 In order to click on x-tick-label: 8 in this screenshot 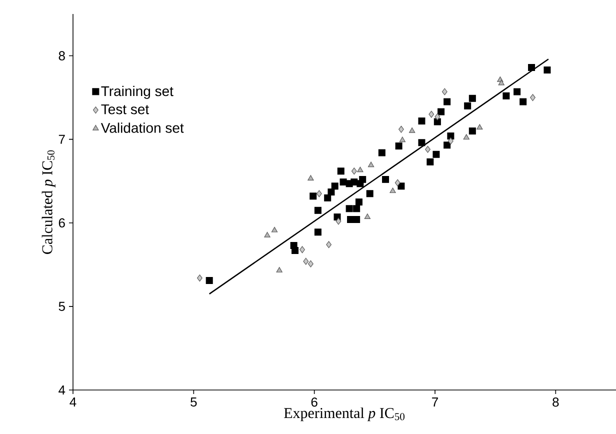, I will do `click(555, 402)`.